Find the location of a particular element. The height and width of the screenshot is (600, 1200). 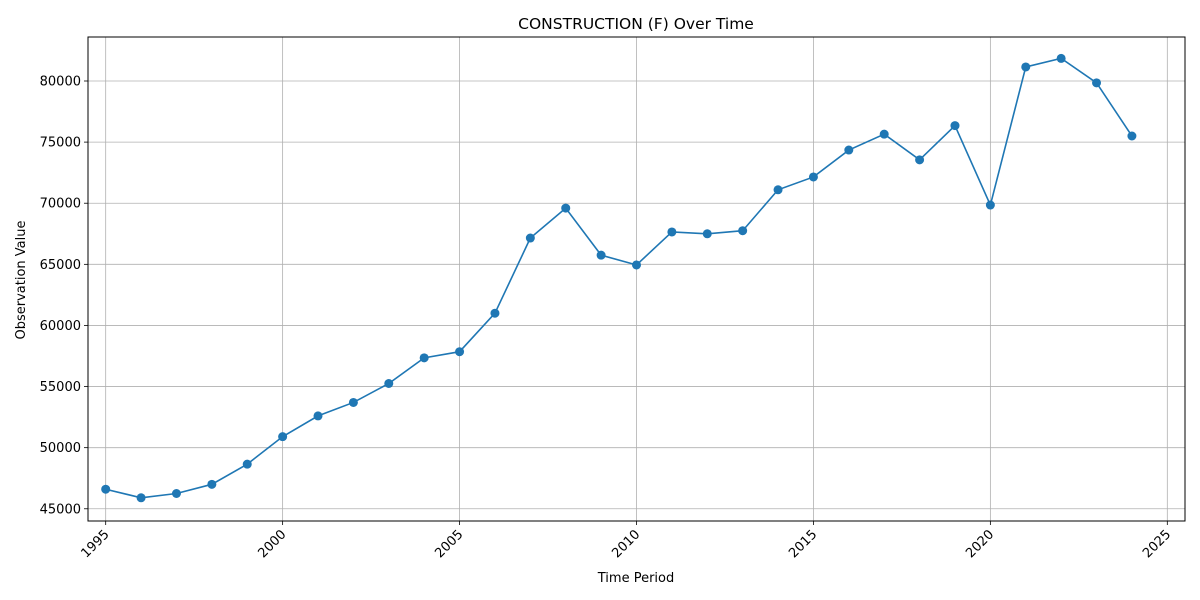

y-tick-label: 45000 is located at coordinates (60, 509).